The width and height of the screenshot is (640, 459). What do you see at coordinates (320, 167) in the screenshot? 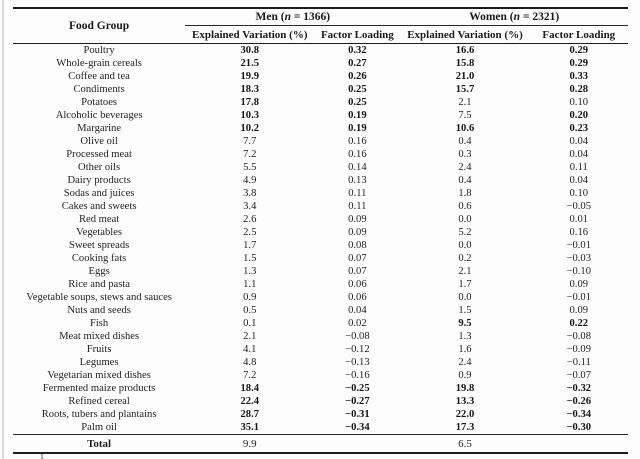
I see `table-row: Other oils 5.5 0.14 2.4 0.11` at bounding box center [320, 167].